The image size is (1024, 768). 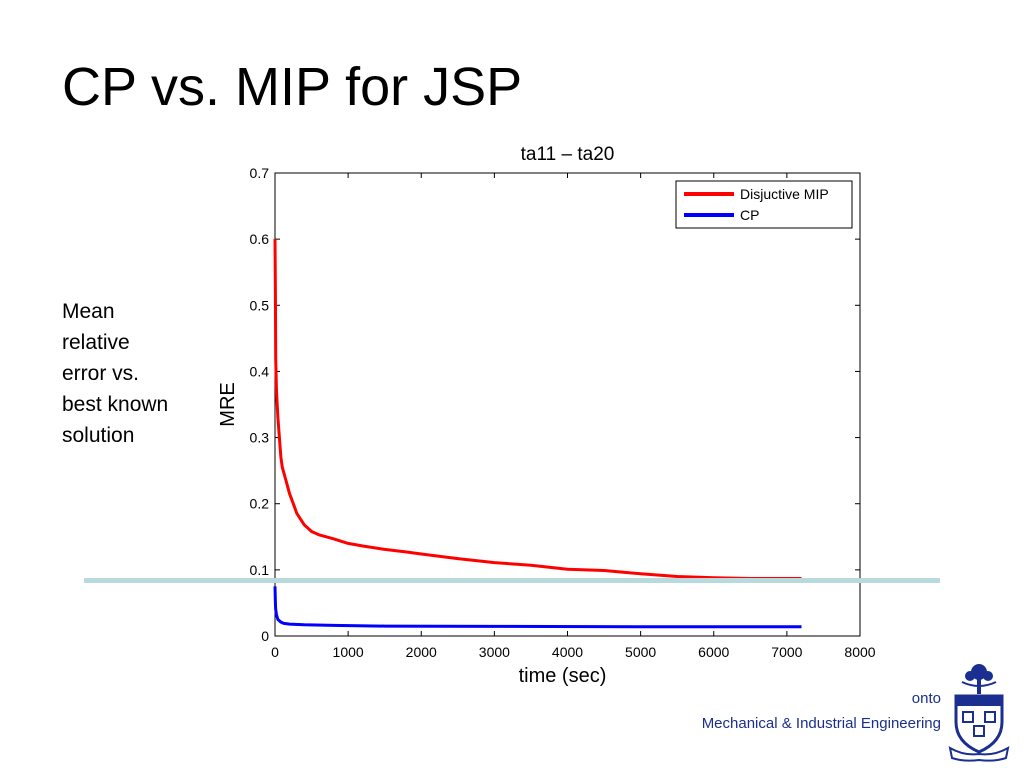 What do you see at coordinates (260, 371) in the screenshot?
I see `y-tick-label: 0.4` at bounding box center [260, 371].